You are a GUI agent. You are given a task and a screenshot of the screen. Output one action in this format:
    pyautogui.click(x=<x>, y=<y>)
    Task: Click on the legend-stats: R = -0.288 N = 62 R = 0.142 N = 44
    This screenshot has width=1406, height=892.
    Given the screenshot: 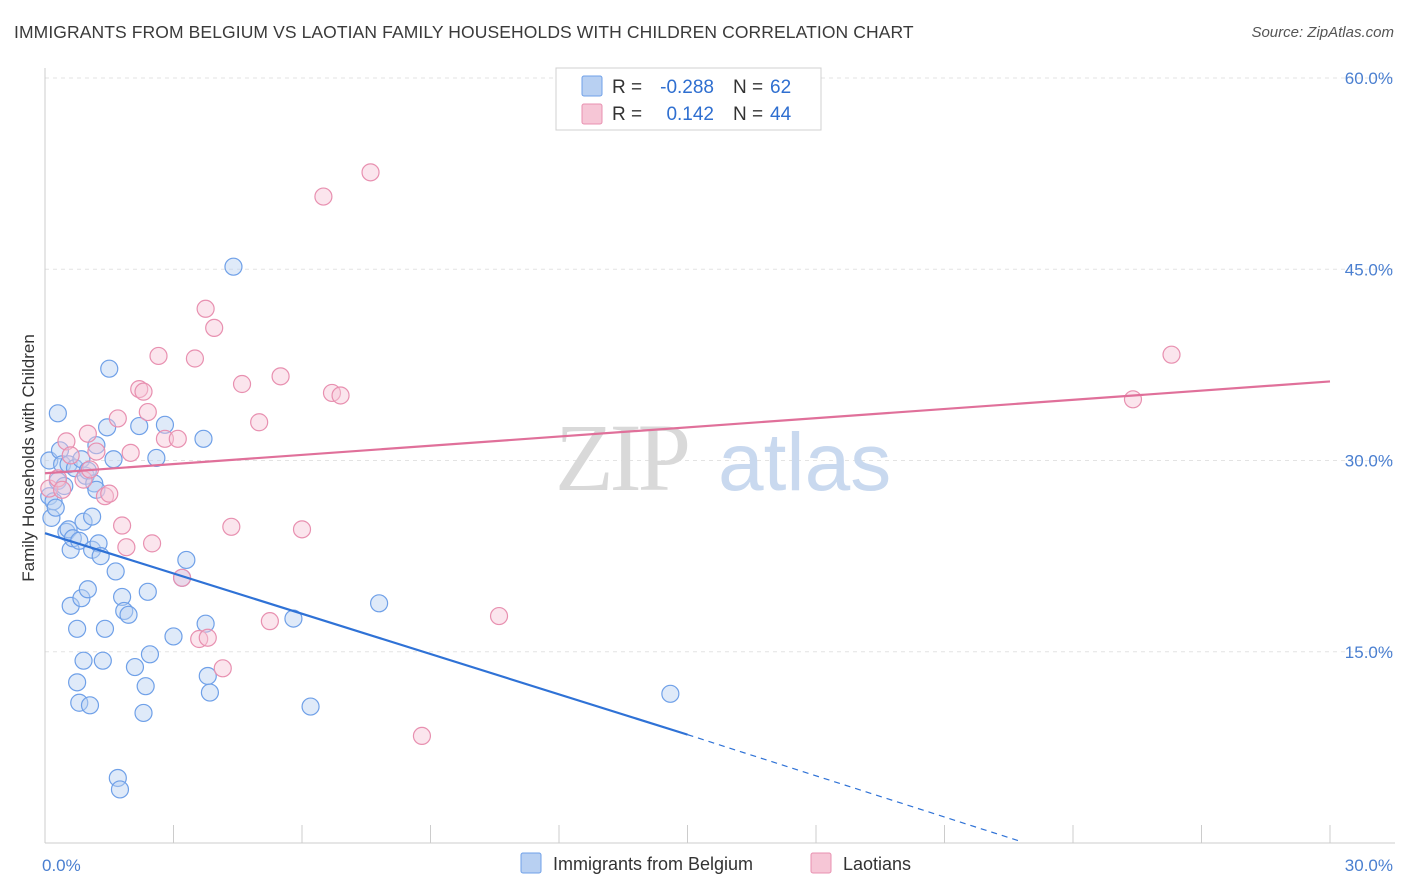 What is the action you would take?
    pyautogui.click(x=688, y=99)
    